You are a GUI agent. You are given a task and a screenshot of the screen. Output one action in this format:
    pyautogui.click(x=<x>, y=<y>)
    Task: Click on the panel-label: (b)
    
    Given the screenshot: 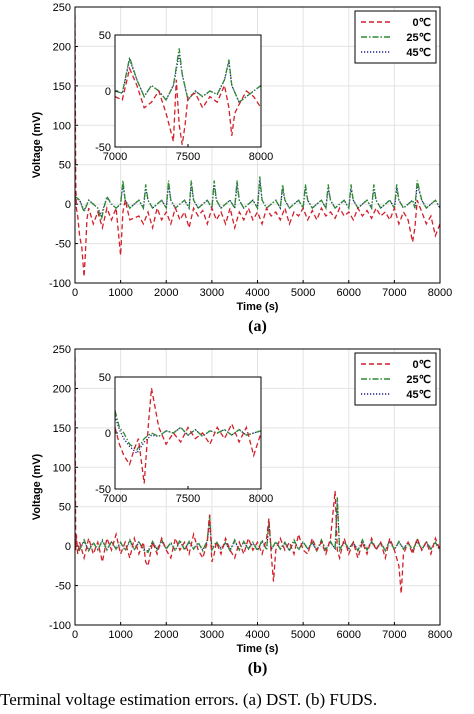 What is the action you would take?
    pyautogui.click(x=258, y=668)
    